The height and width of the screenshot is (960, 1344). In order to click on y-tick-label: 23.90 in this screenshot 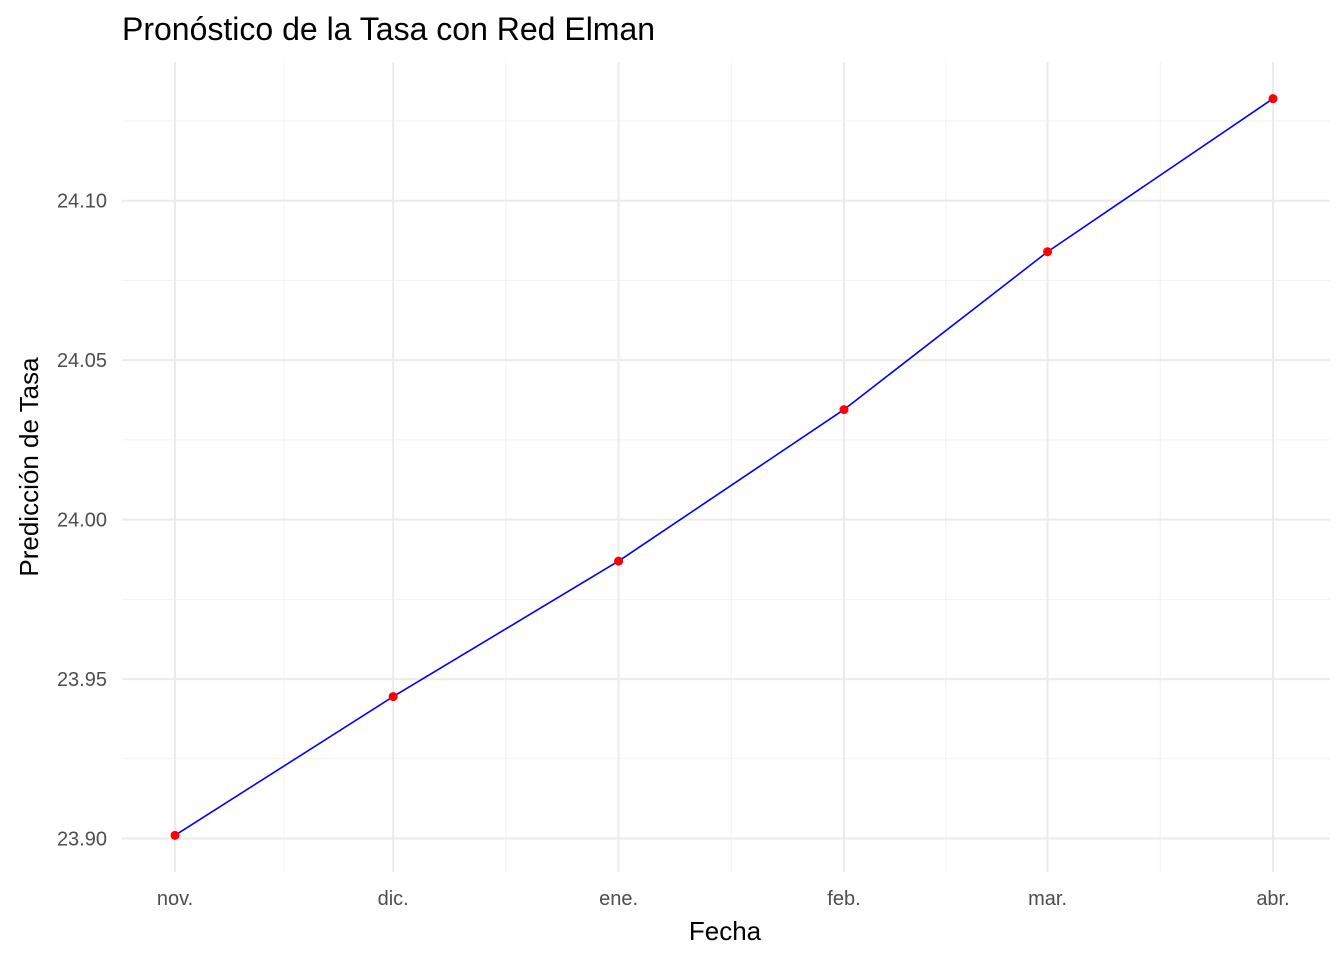, I will do `click(82, 840)`.